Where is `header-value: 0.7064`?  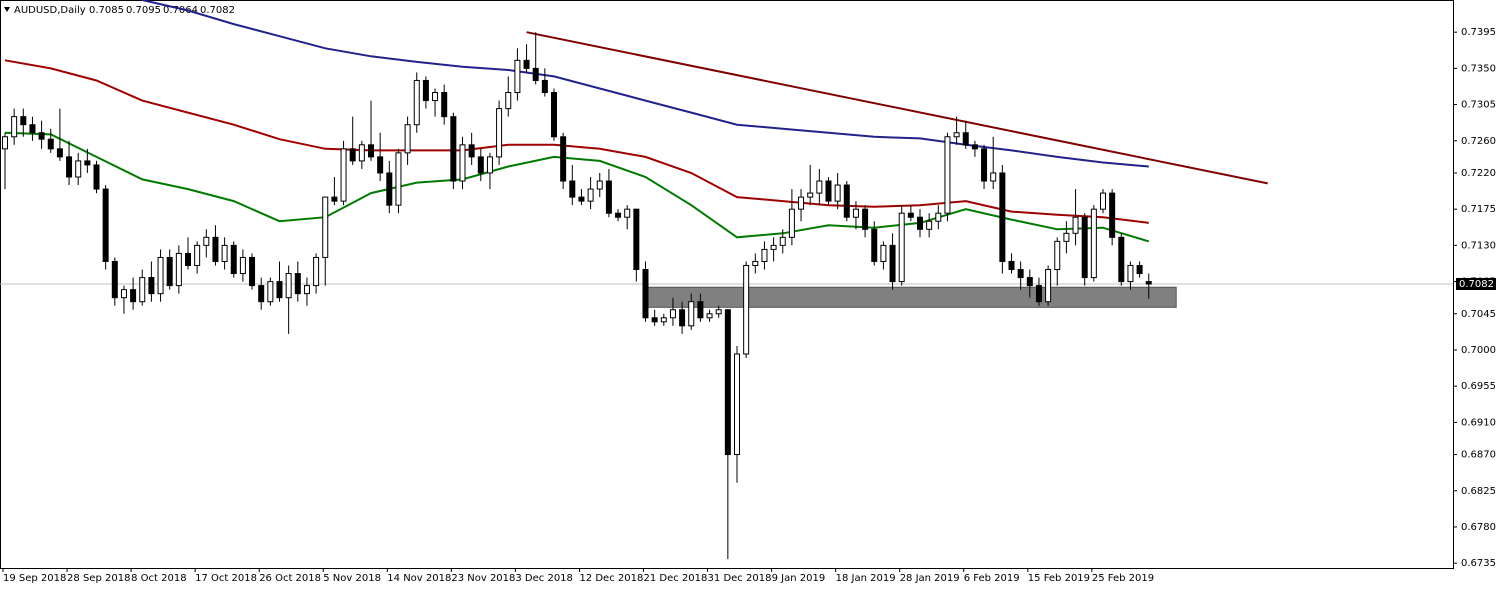 header-value: 0.7064 is located at coordinates (180, 10).